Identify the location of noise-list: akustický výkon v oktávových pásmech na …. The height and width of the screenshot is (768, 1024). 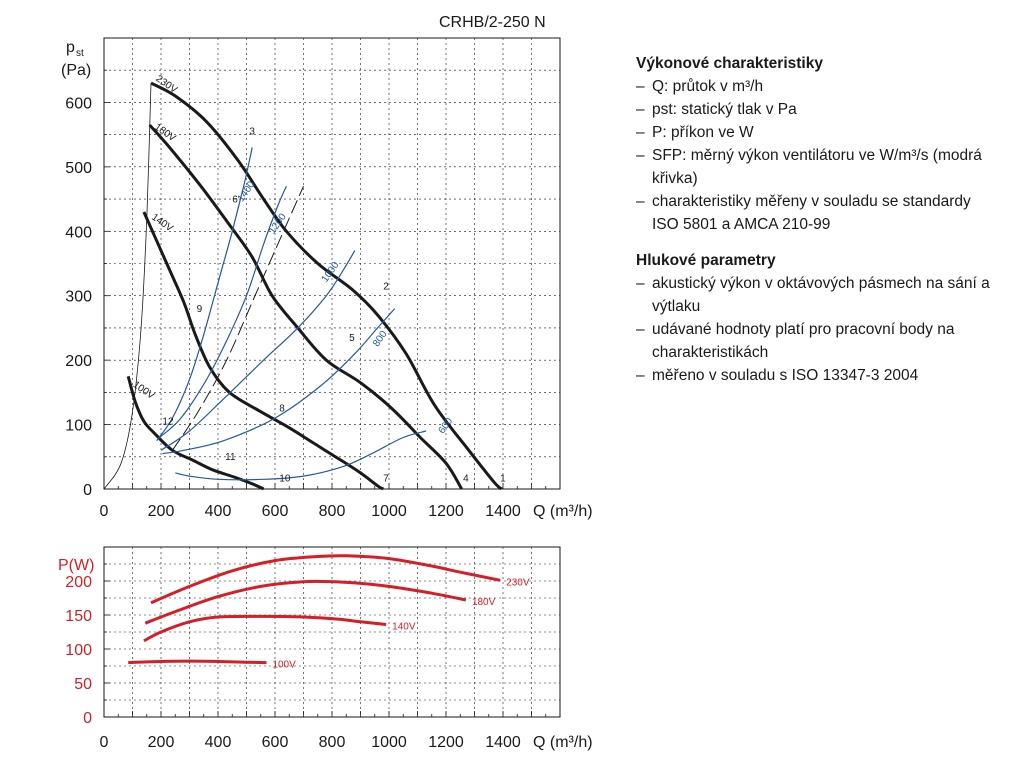
(816, 329).